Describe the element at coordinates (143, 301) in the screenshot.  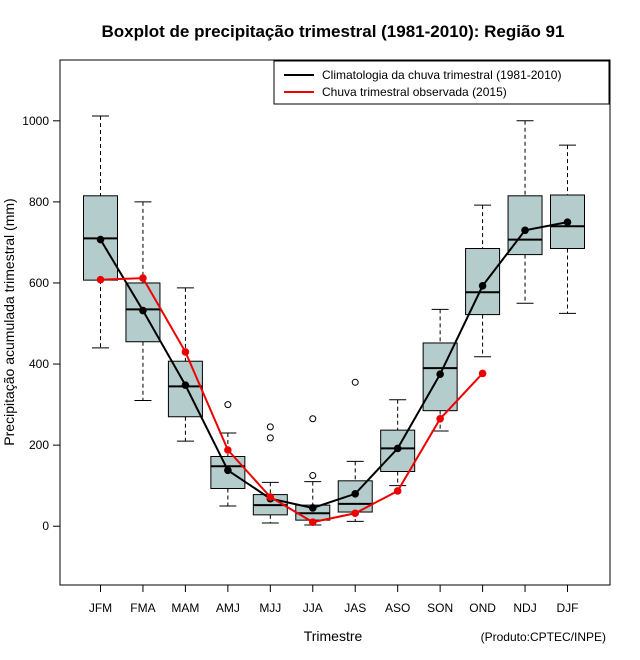
I see `box-fma` at that location.